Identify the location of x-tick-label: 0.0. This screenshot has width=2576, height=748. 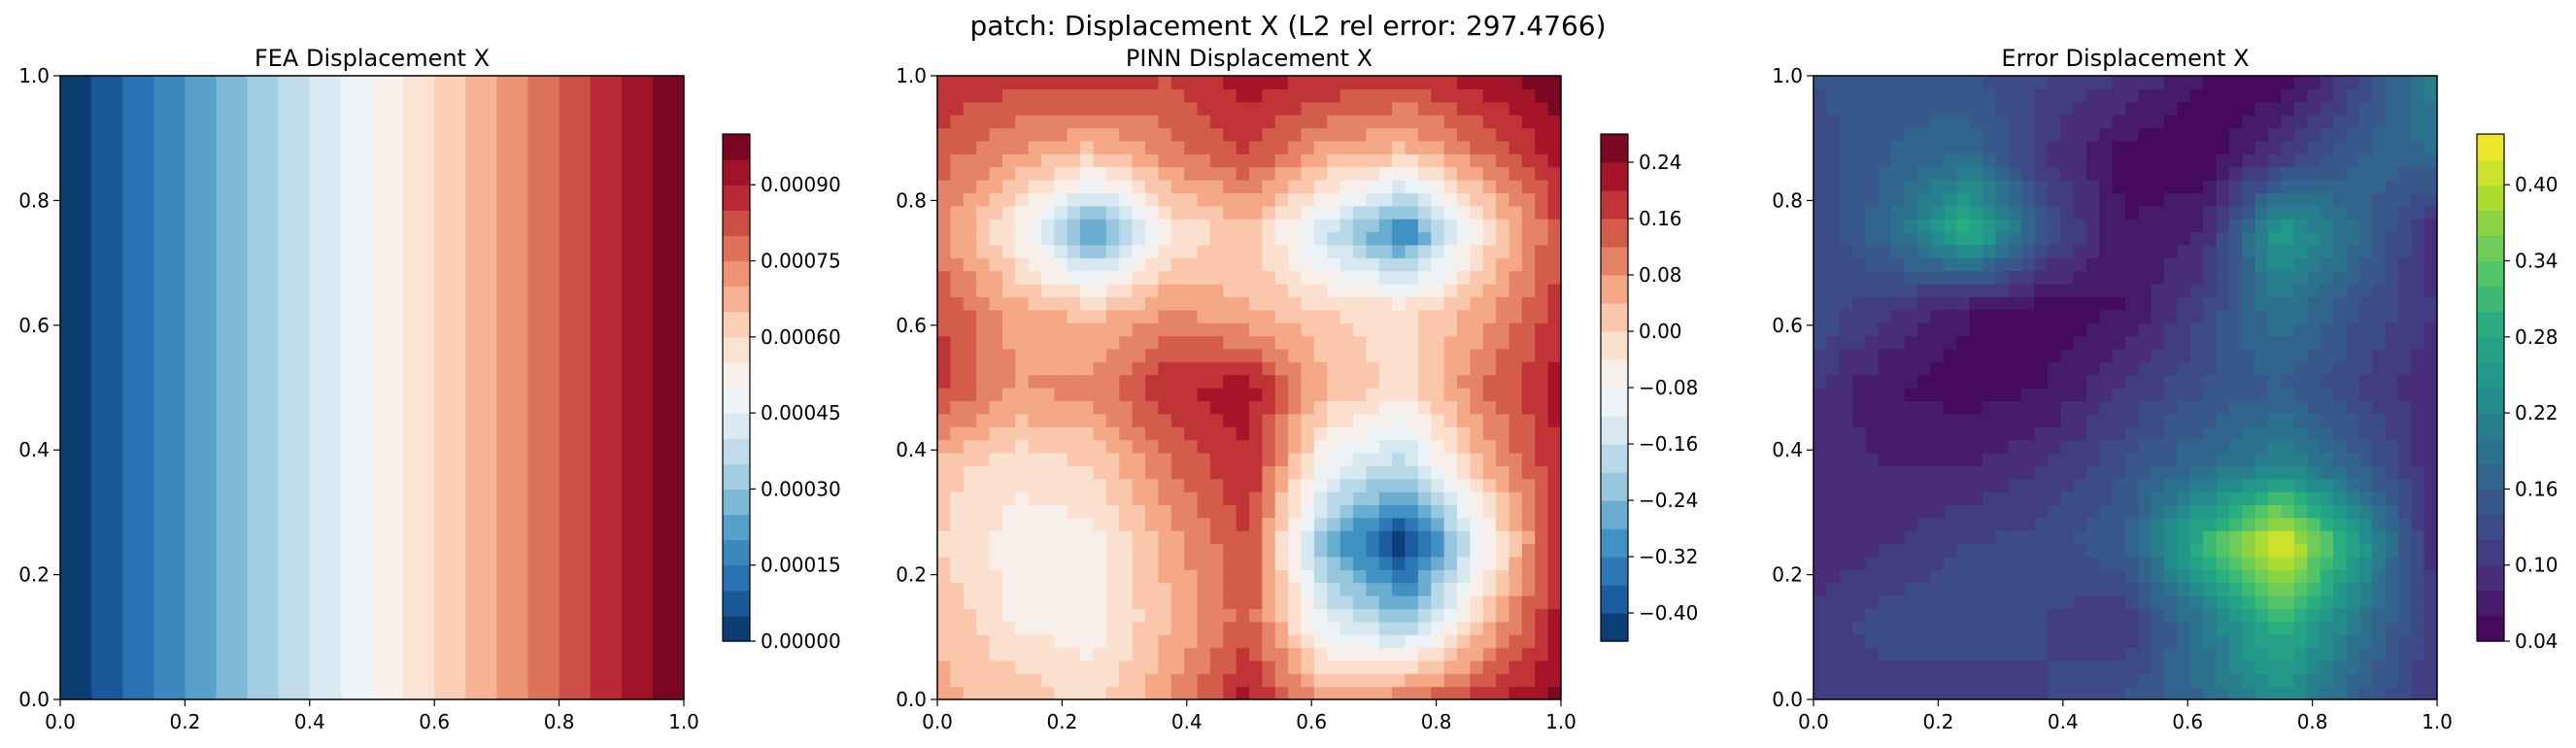
(937, 721).